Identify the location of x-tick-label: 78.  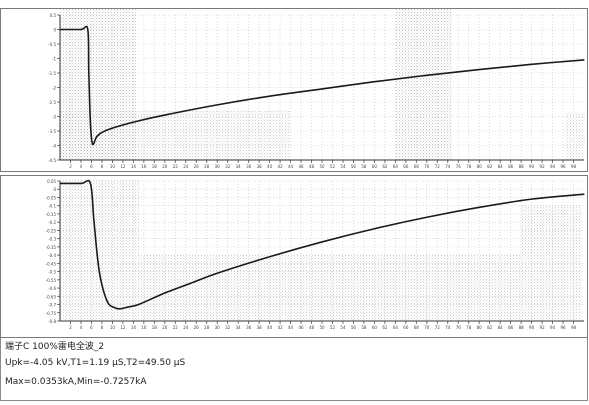
(469, 166).